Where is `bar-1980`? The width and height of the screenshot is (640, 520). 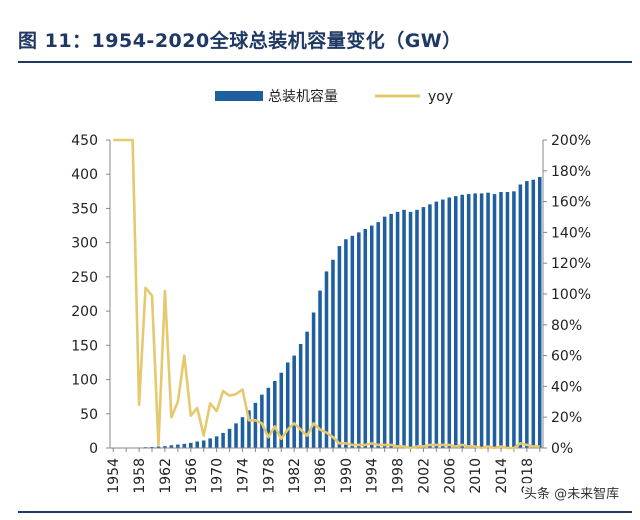 bar-1980 is located at coordinates (281, 410).